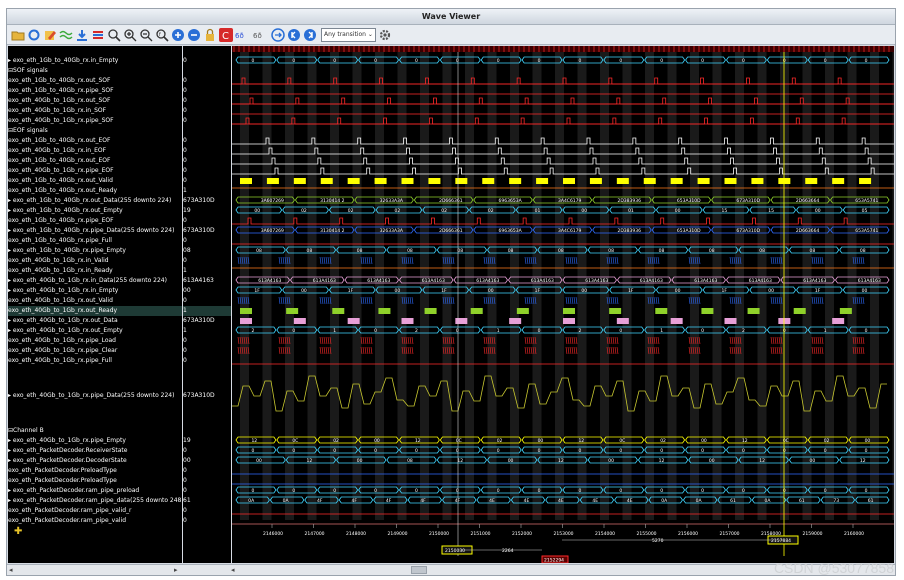 The height and width of the screenshot is (580, 904). What do you see at coordinates (60, 300) in the screenshot?
I see `signal-name-24: exo_eth_40Gb_to_1Gb_rx.out_Valid` at bounding box center [60, 300].